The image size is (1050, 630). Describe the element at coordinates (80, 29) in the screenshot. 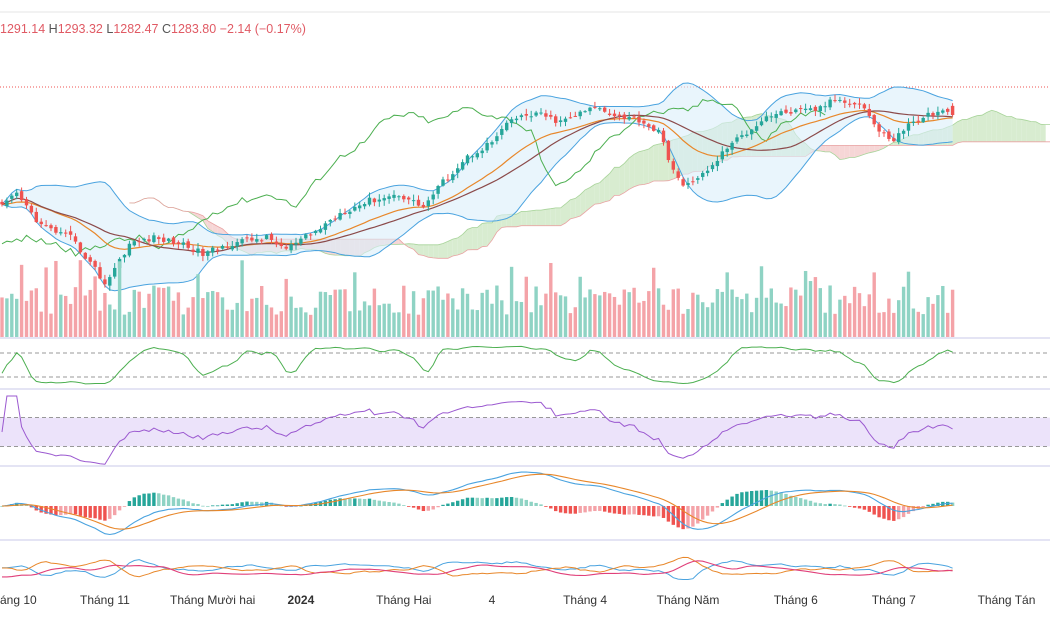

I see `high-value: 1293.32` at that location.